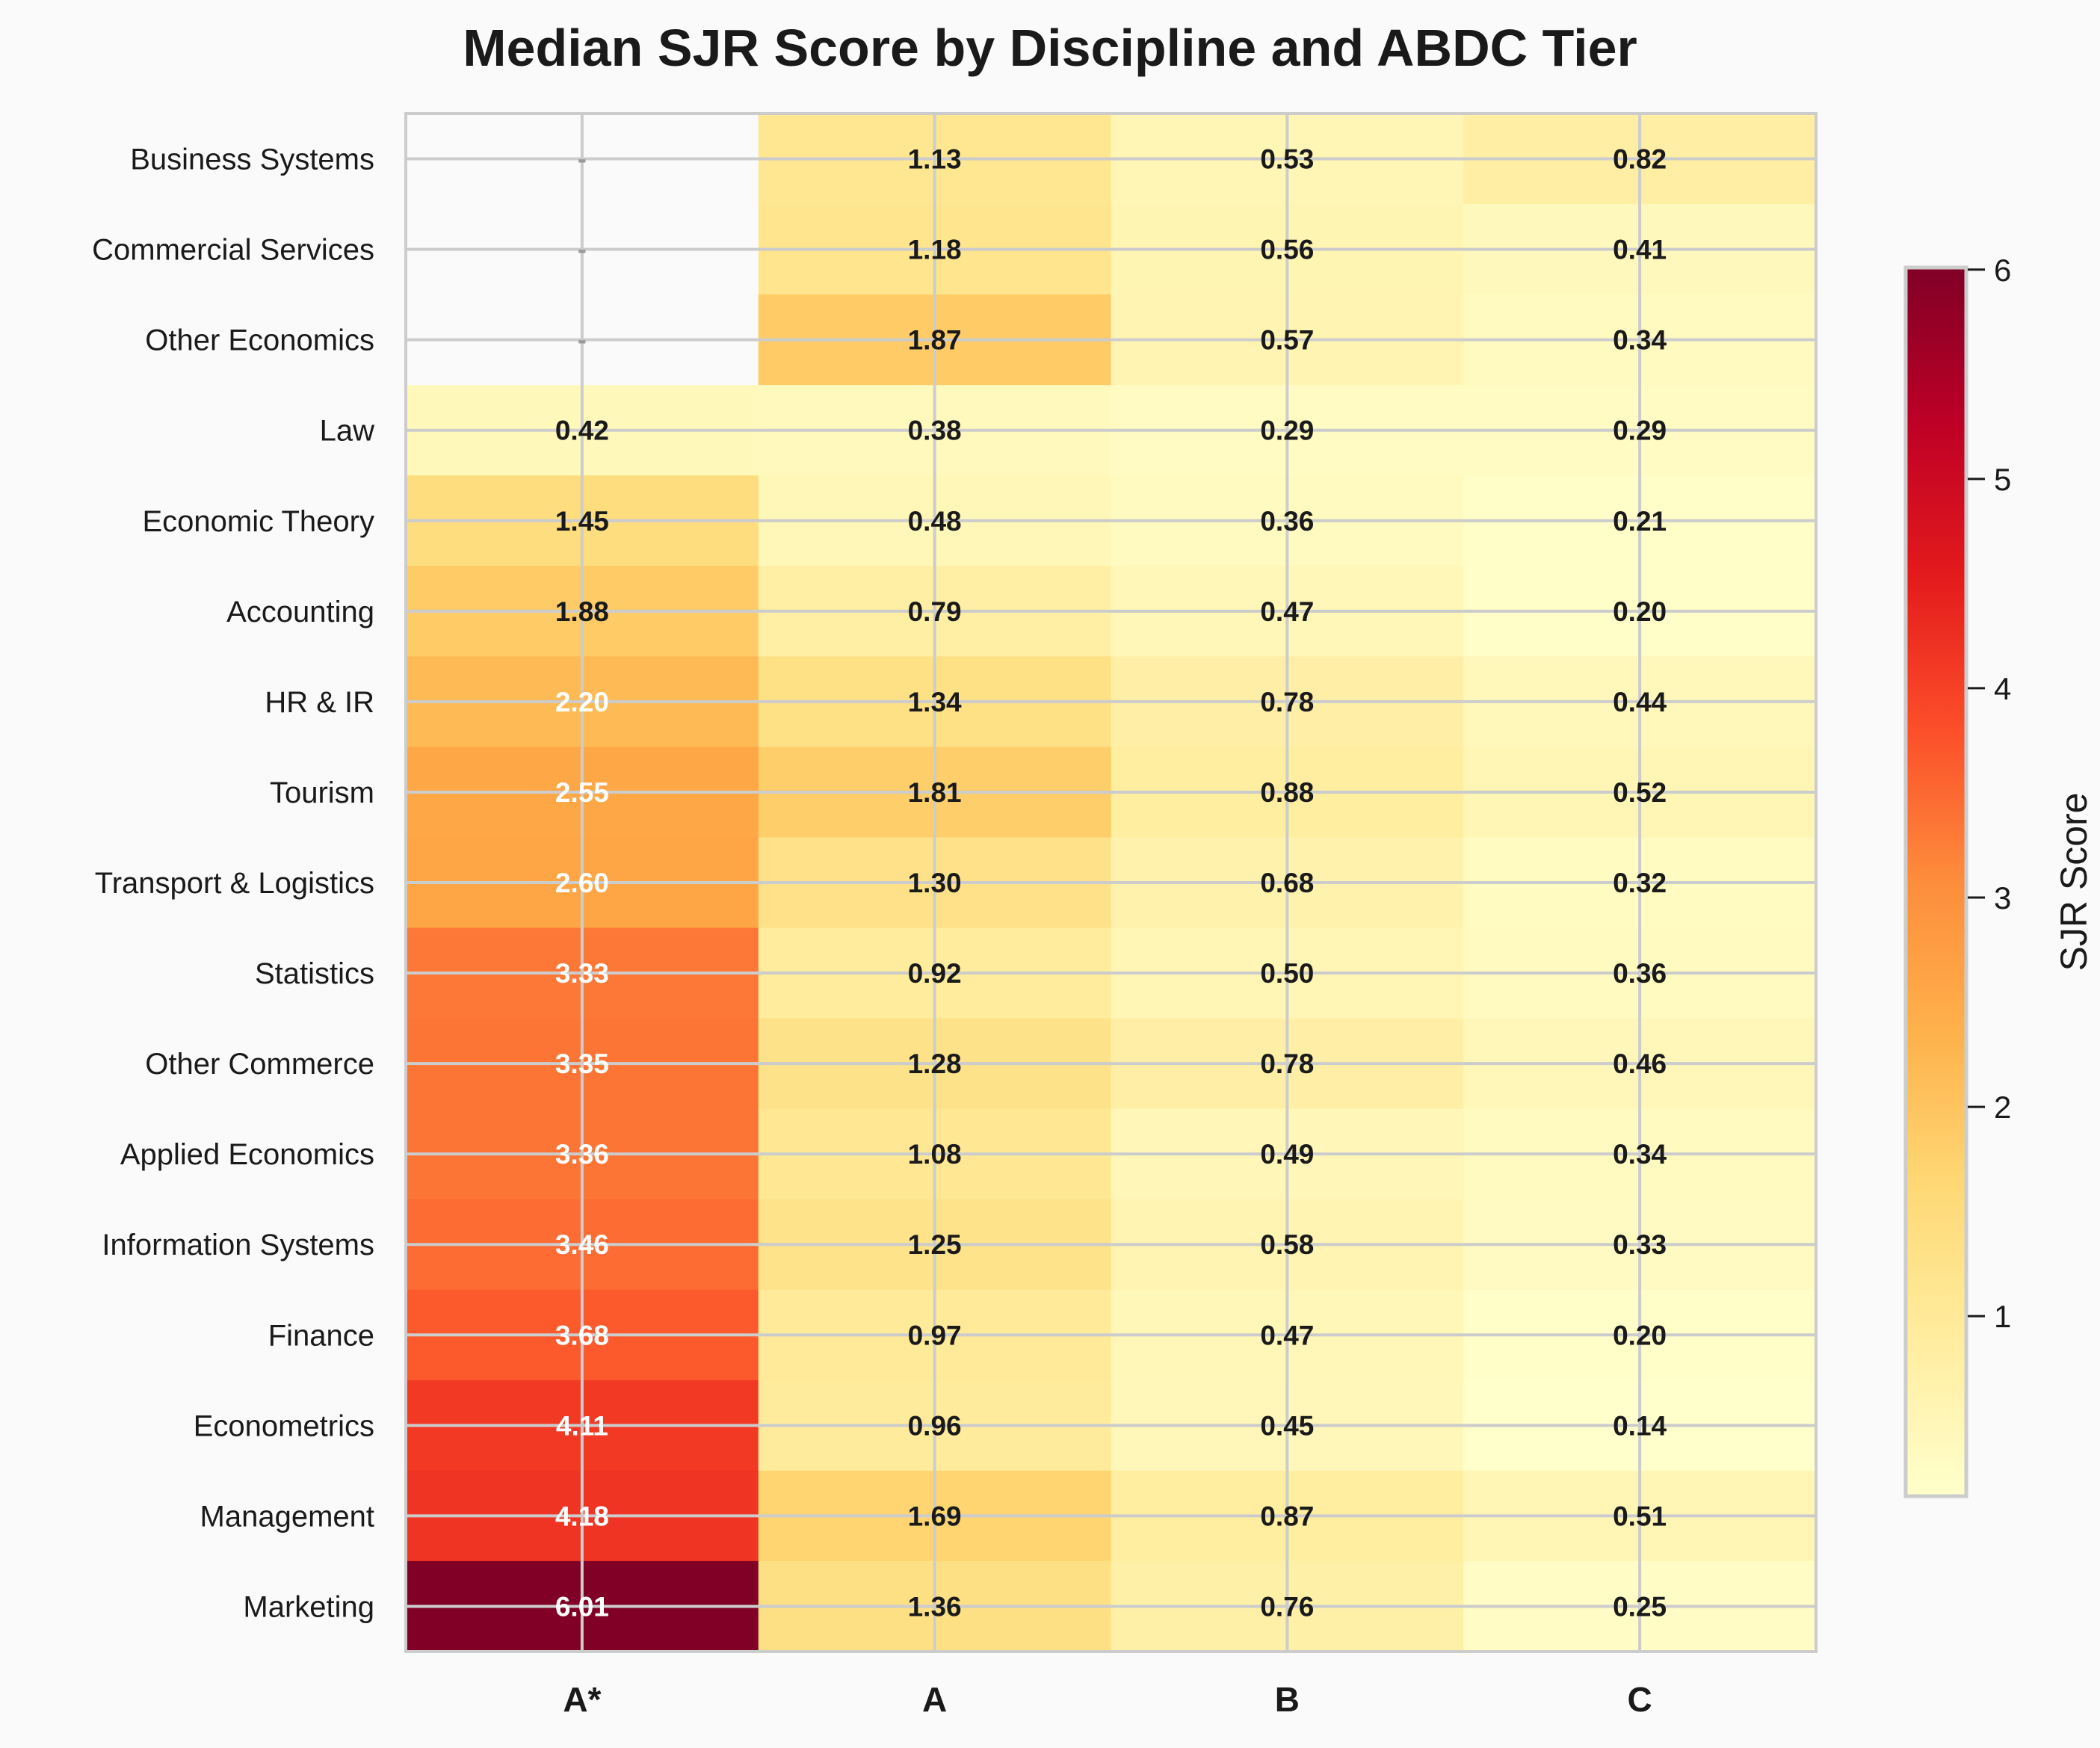  What do you see at coordinates (1640, 792) in the screenshot?
I see `cell-value-label: 0.52` at bounding box center [1640, 792].